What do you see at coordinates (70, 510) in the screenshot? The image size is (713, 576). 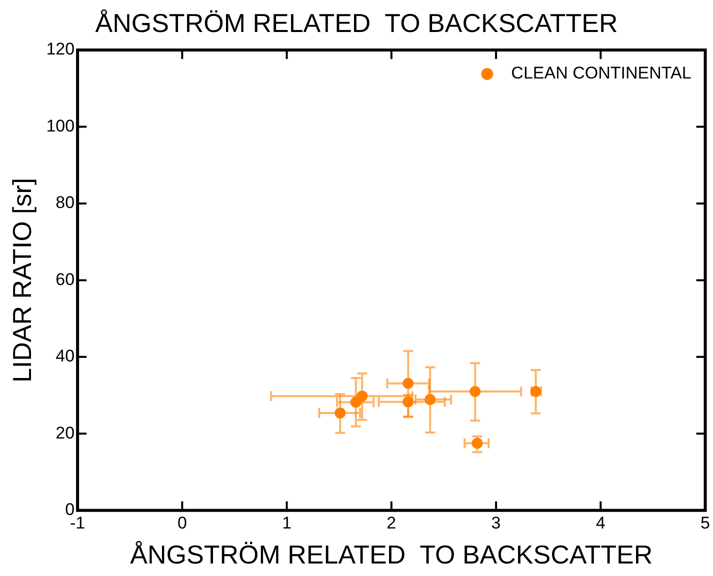 I see `y-tick-label: 0` at bounding box center [70, 510].